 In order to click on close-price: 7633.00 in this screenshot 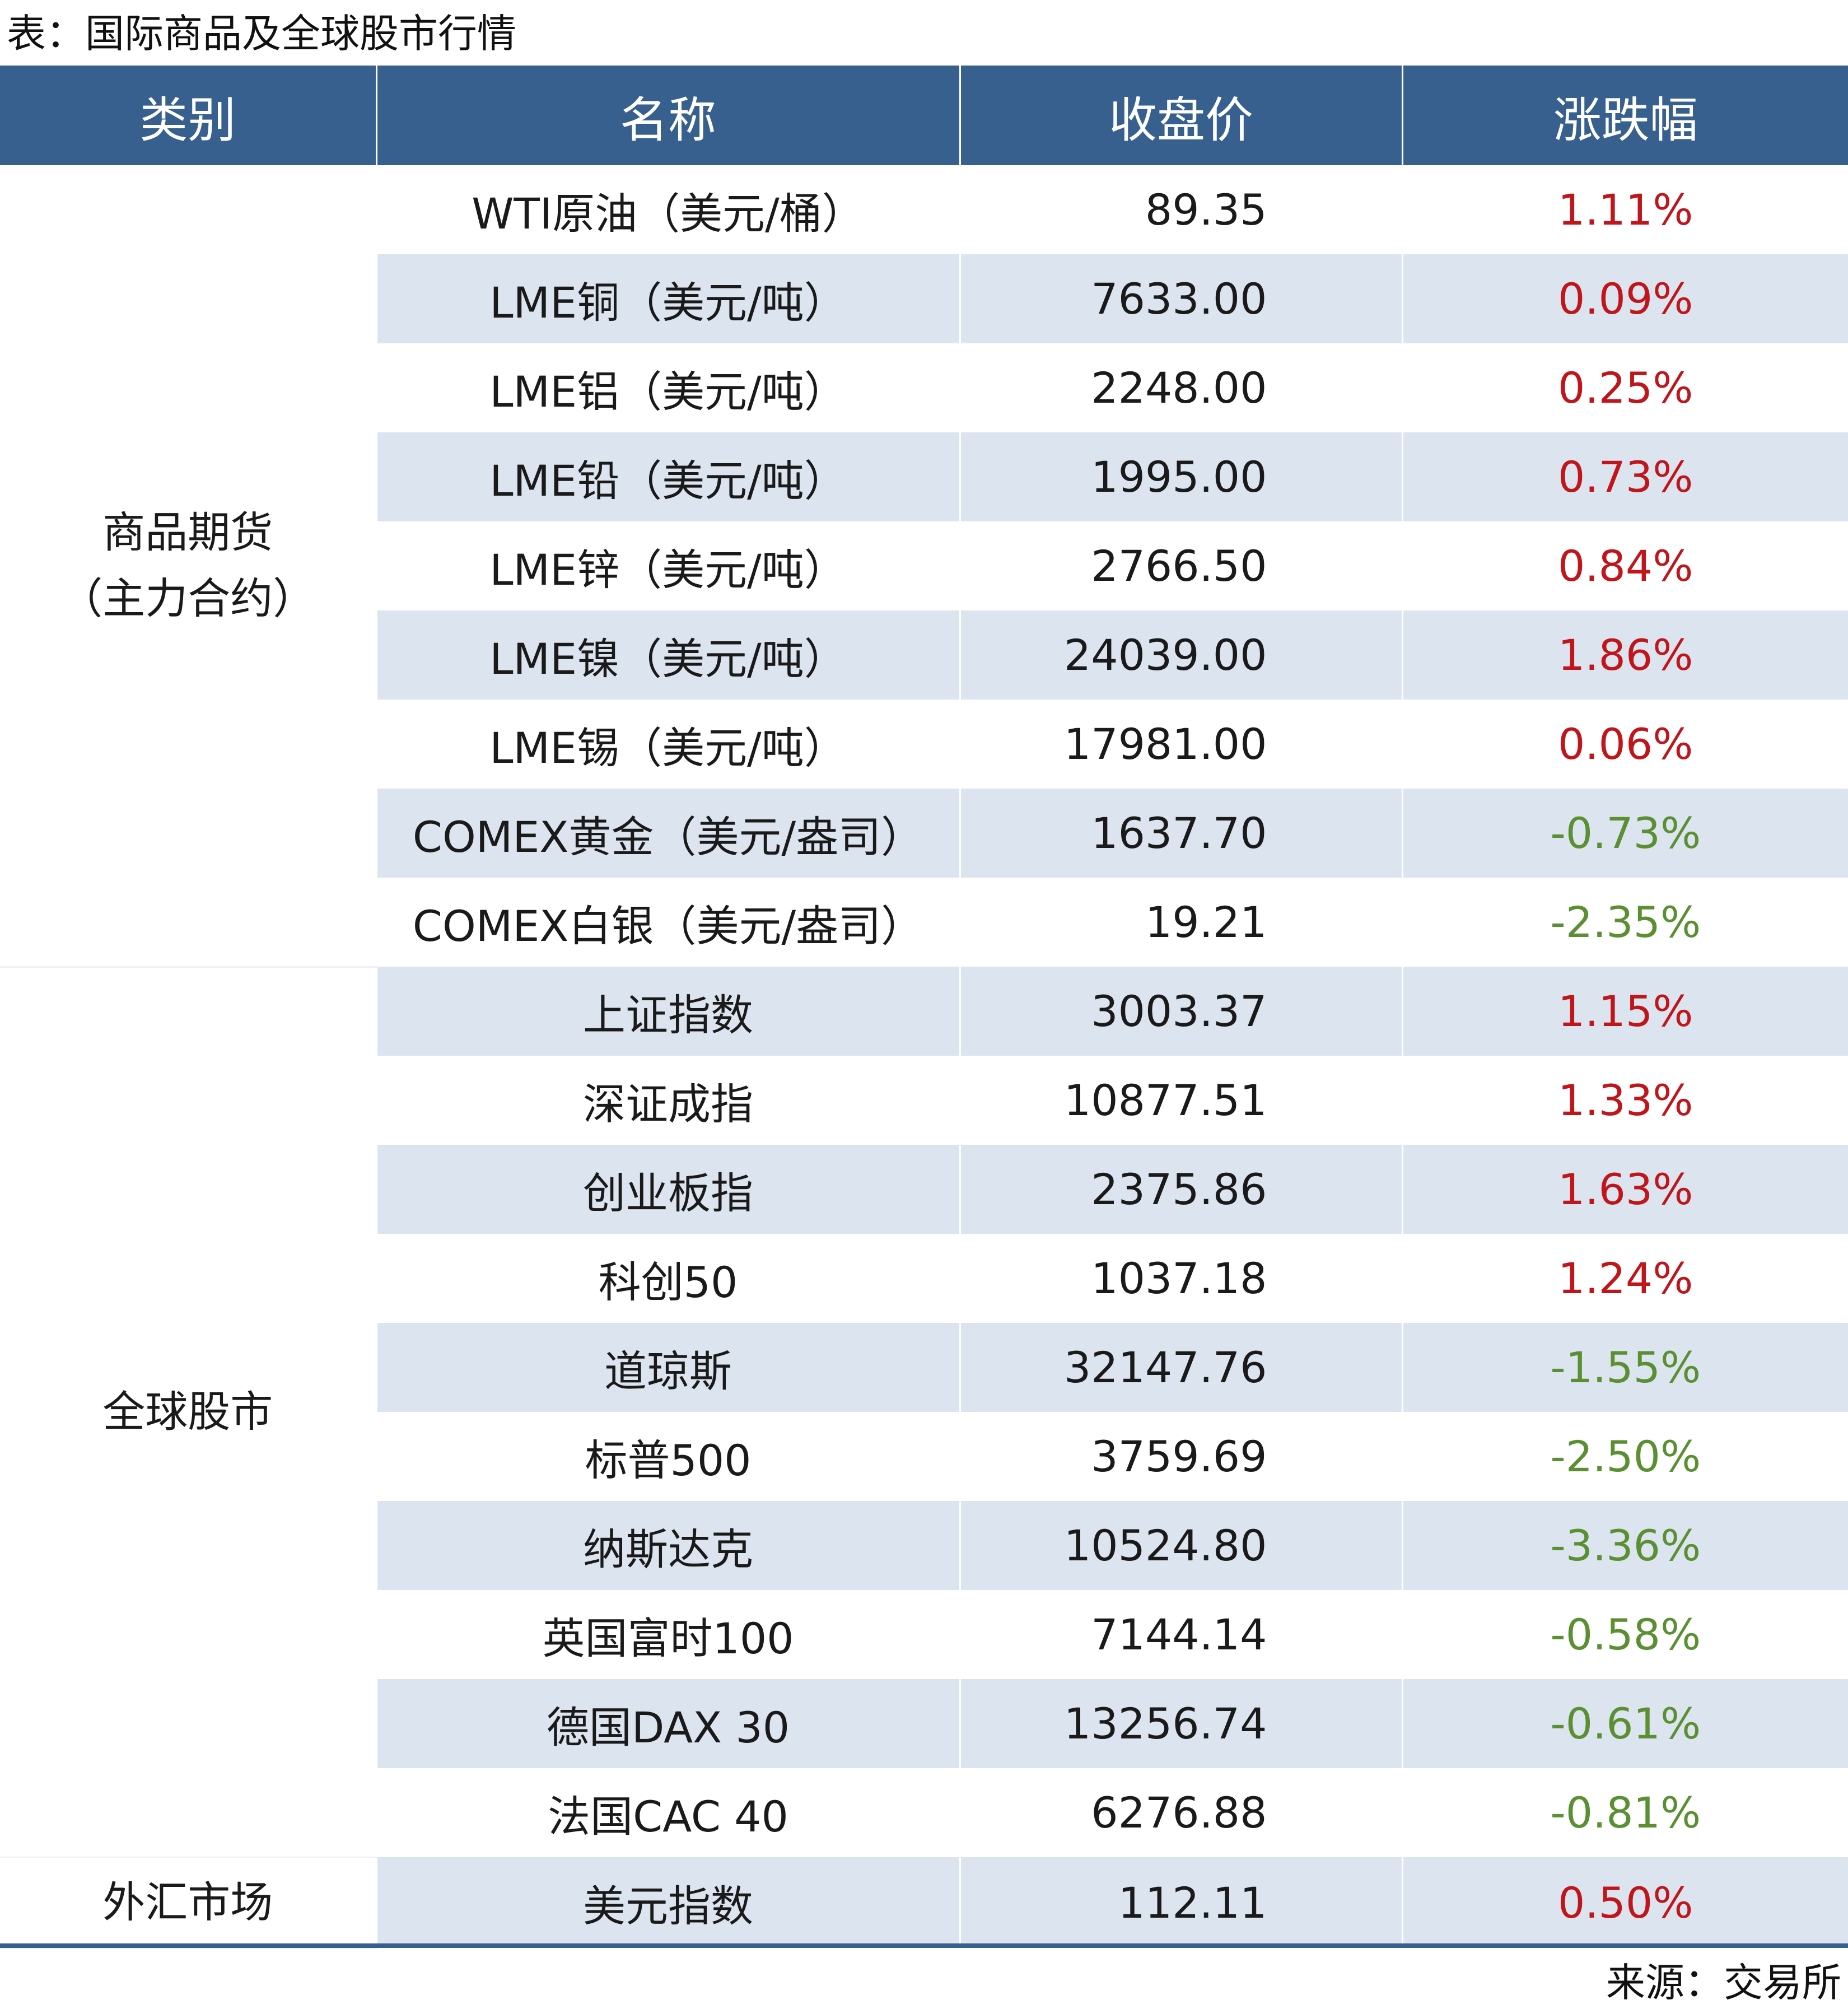, I will do `click(1180, 298)`.